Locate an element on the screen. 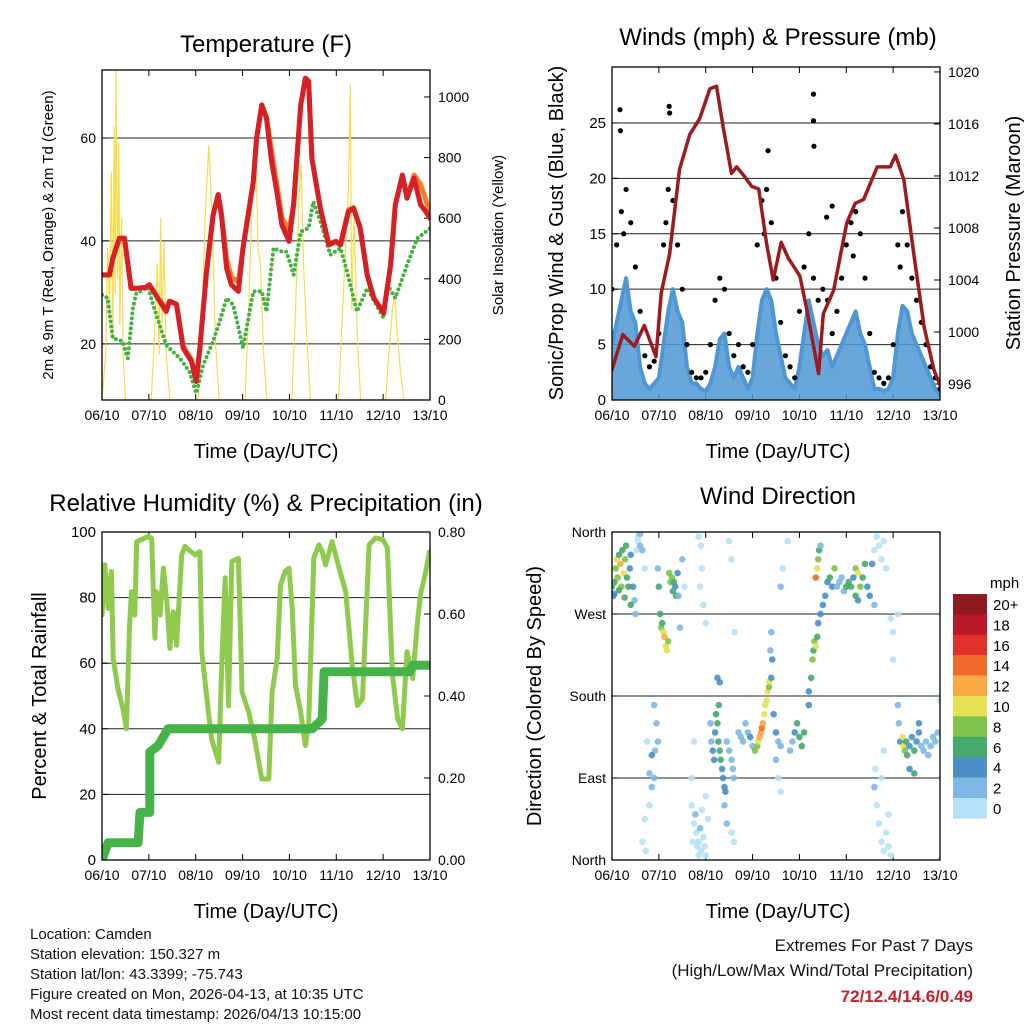 Image resolution: width=1024 pixels, height=1025 pixels. temperature-frame is located at coordinates (266, 235).